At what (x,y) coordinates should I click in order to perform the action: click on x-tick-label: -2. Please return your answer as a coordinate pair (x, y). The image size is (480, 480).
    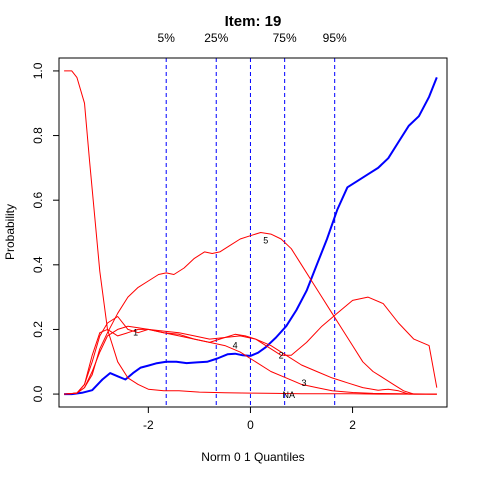
    Looking at the image, I should click on (148, 425).